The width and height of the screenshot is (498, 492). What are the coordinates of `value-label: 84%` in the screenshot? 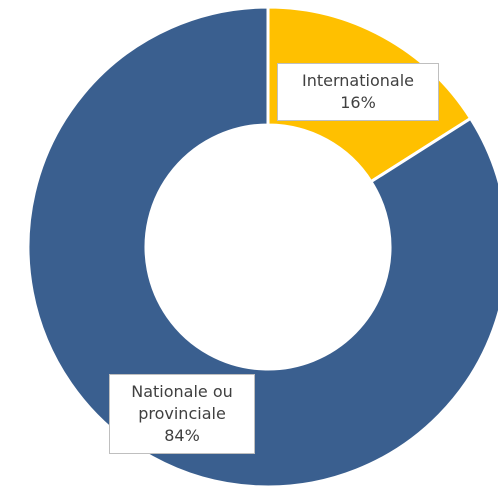 It's located at (182, 435).